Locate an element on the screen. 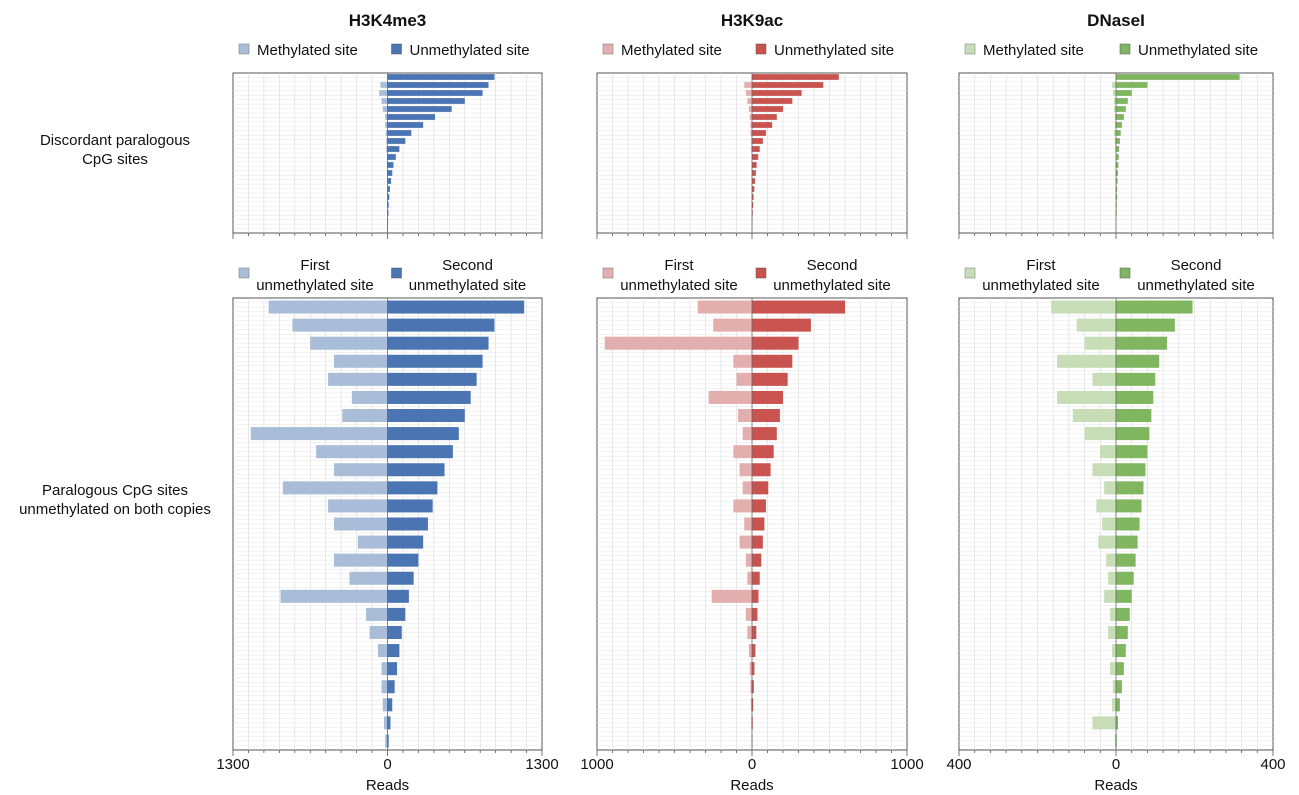  legend-swatch-top-right-dnasei is located at coordinates (1125, 49).